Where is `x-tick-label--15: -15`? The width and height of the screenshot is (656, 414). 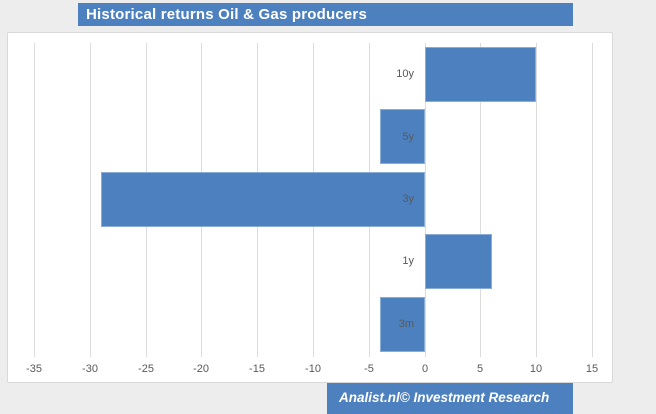 x-tick-label--15: -15 is located at coordinates (257, 369).